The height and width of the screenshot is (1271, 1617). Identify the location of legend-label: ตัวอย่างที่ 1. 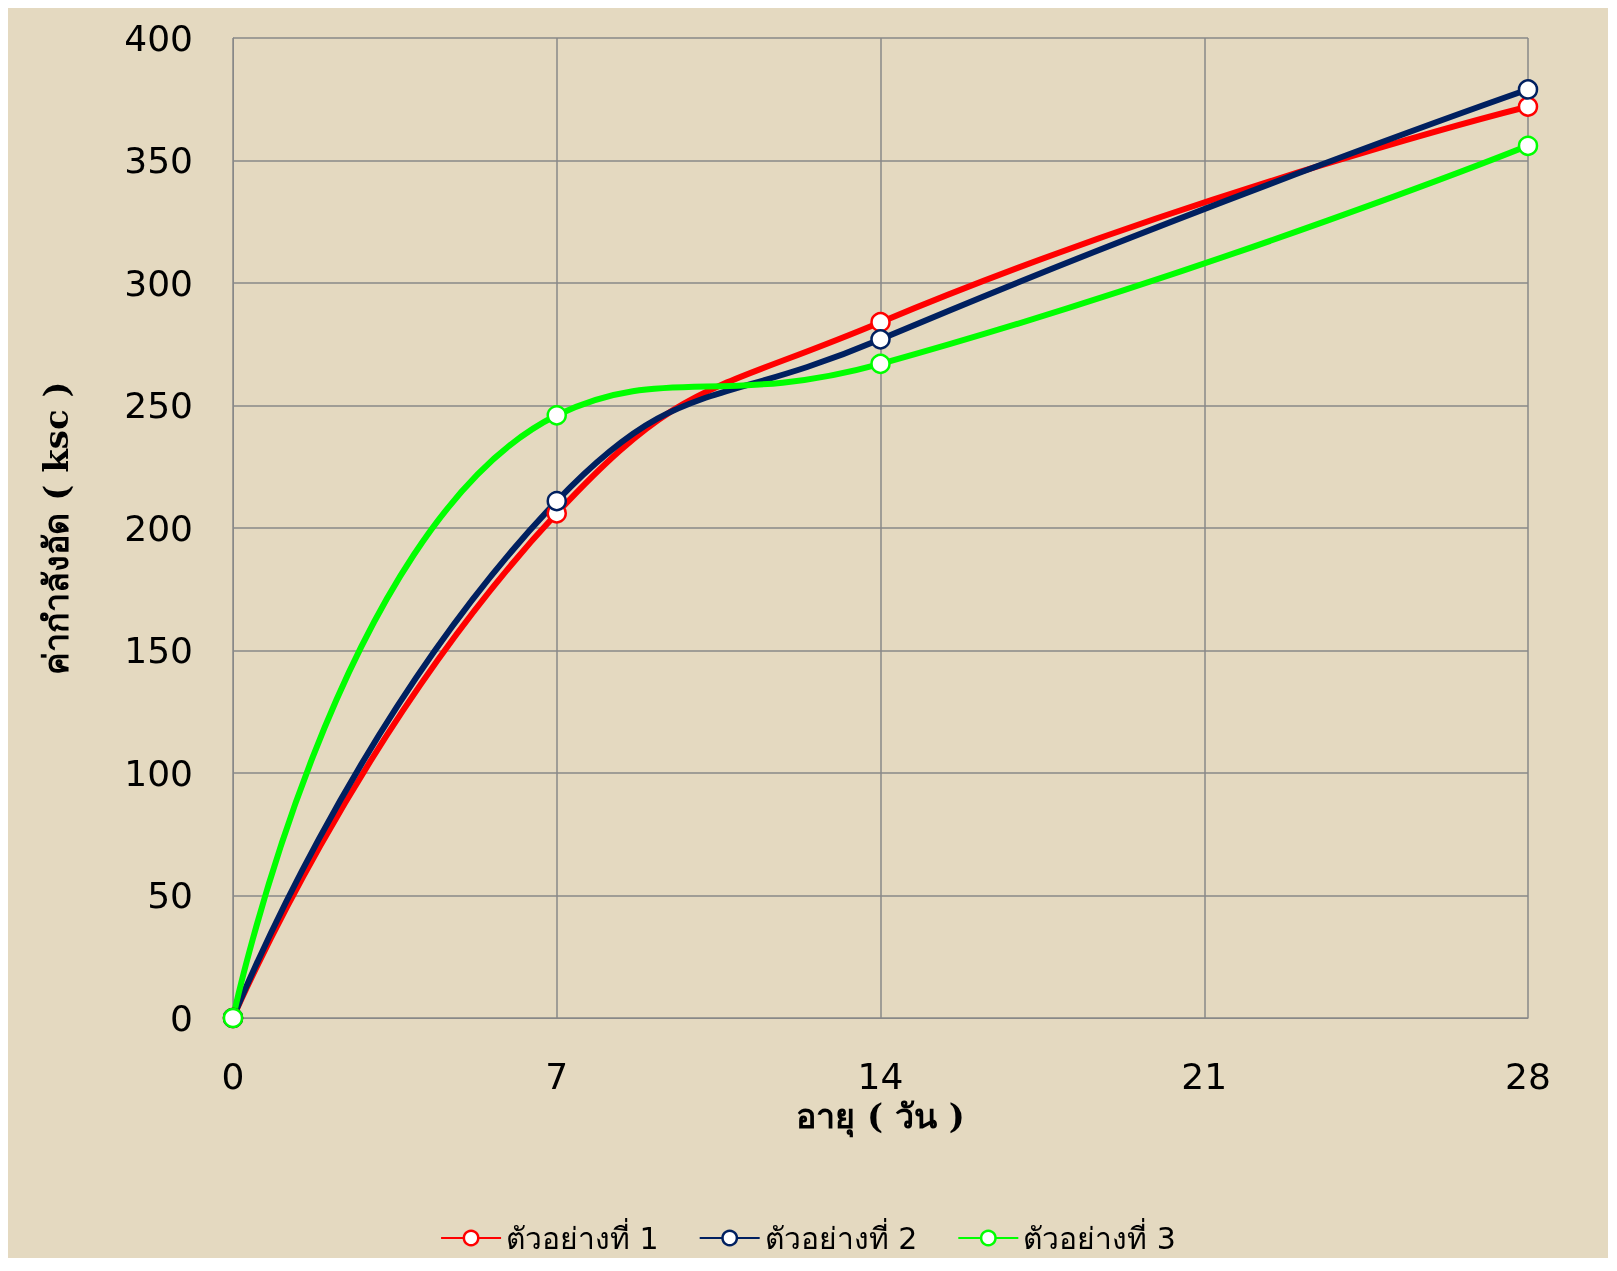
(582, 1236).